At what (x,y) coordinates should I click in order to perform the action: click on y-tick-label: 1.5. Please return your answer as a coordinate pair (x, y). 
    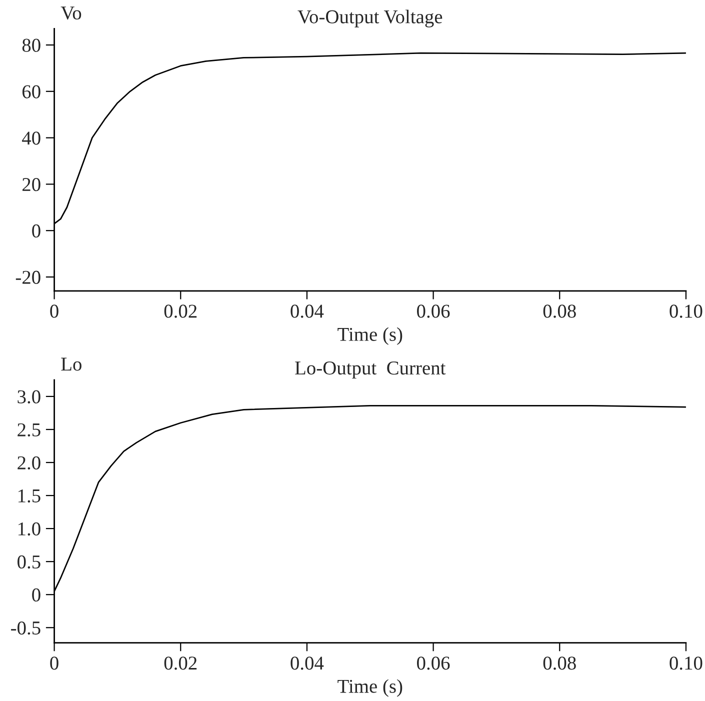
    Looking at the image, I should click on (29, 496).